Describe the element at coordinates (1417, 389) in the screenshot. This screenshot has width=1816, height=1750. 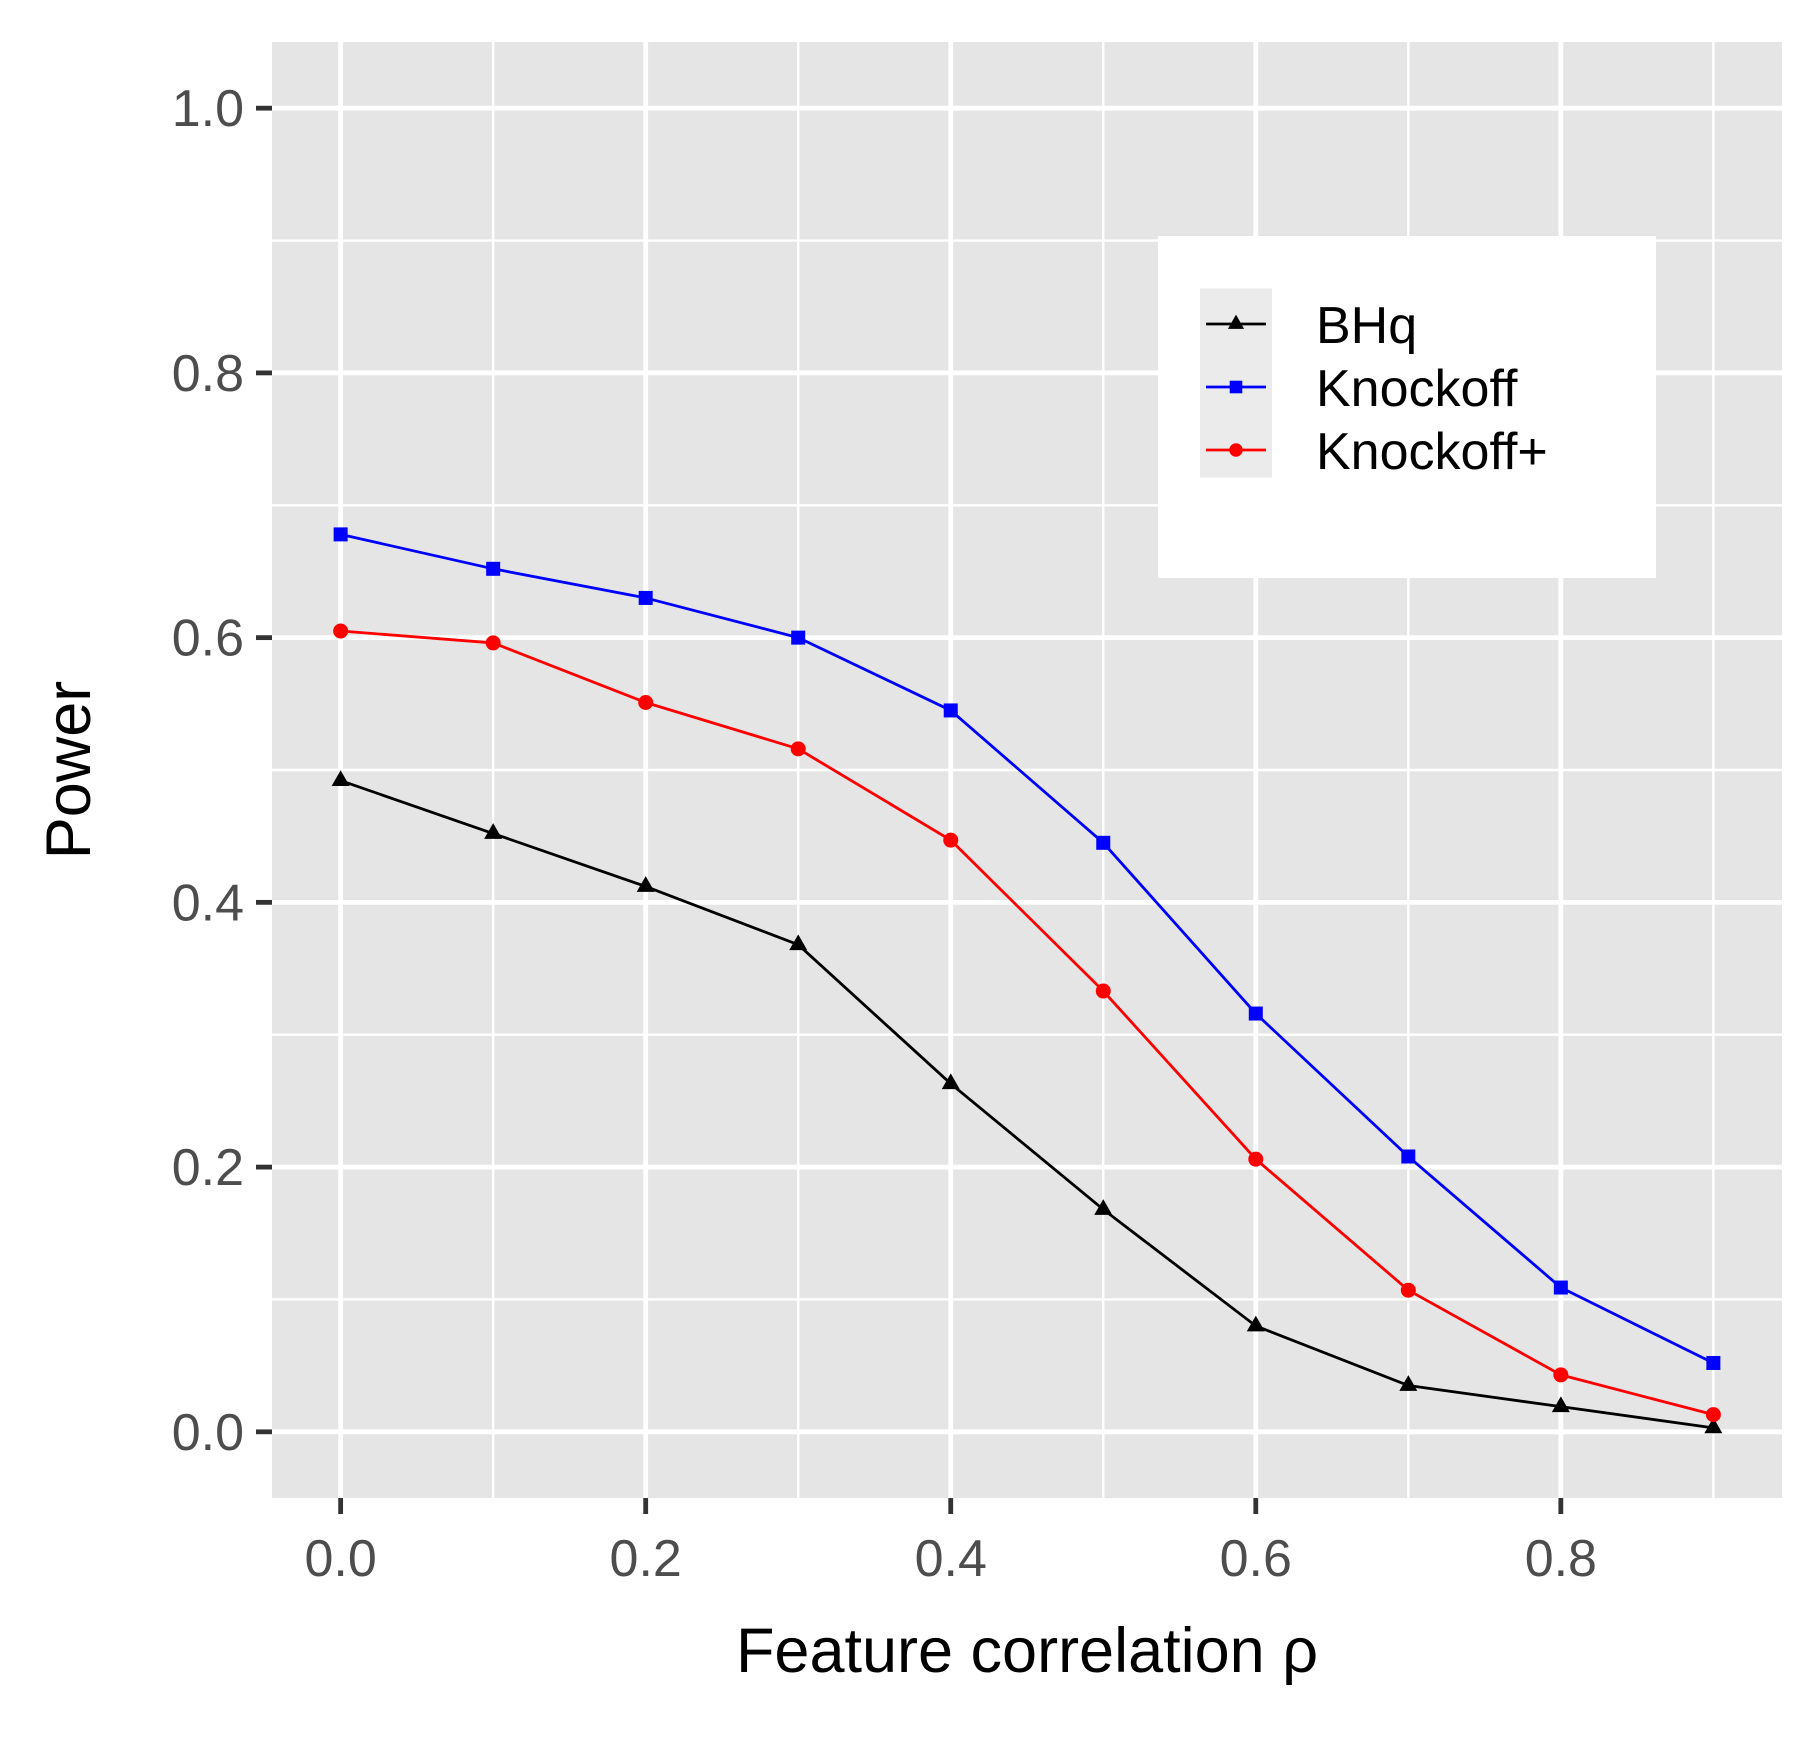
I see `legend-label-knockoff: Knockoff` at that location.